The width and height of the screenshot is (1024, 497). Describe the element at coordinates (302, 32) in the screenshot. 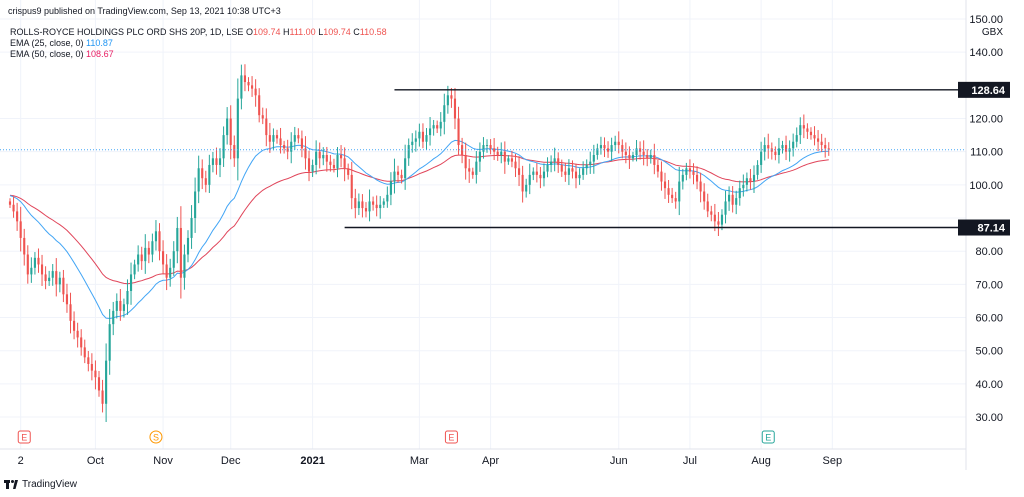

I see `high-value: 111.00` at that location.